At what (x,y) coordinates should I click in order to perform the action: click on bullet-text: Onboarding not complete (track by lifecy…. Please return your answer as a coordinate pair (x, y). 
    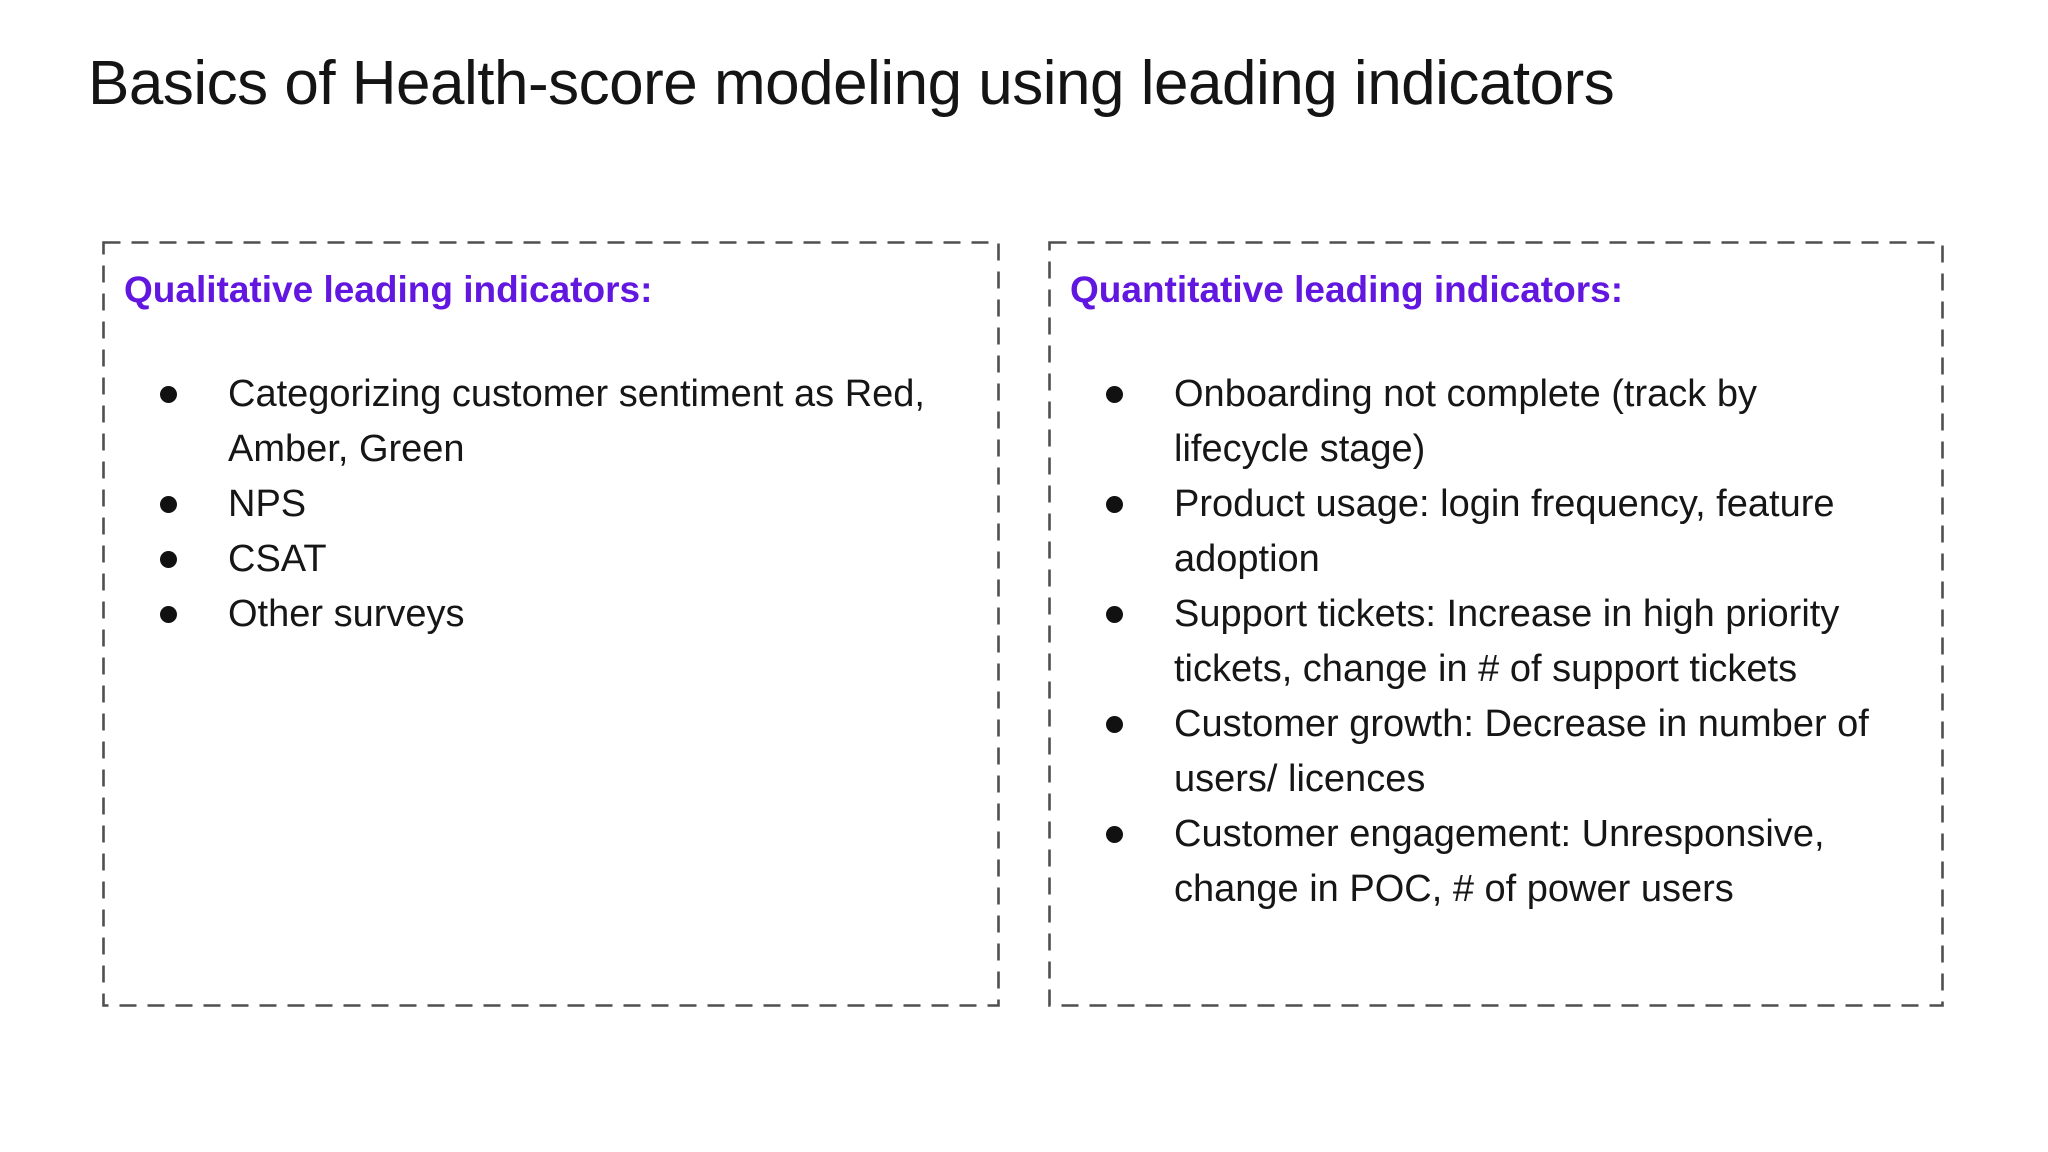
    Looking at the image, I should click on (1465, 421).